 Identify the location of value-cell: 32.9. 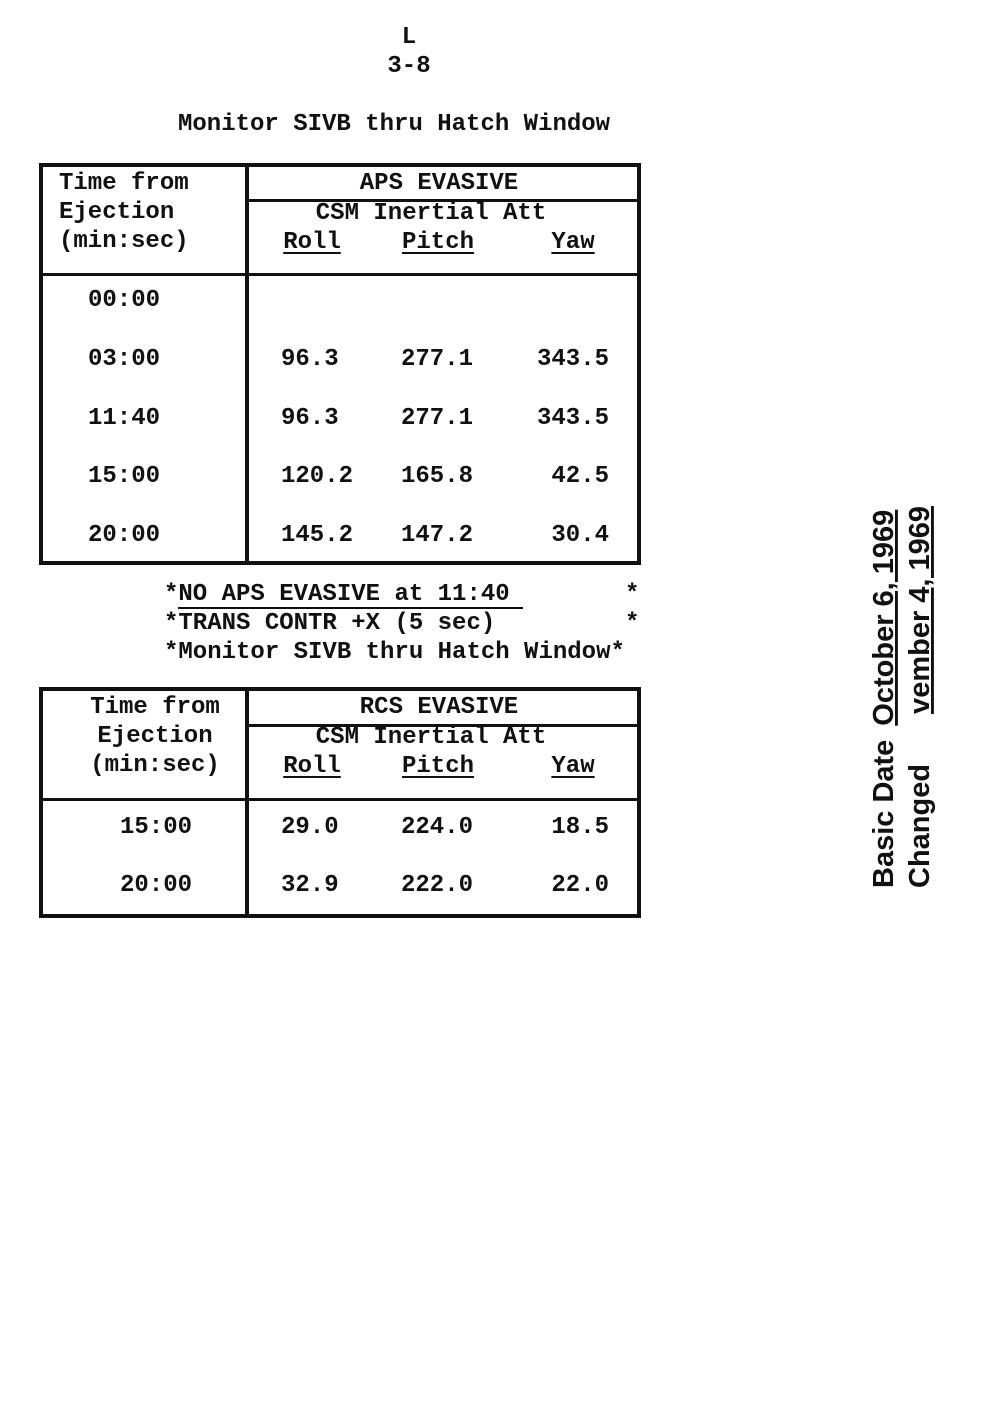
(310, 885).